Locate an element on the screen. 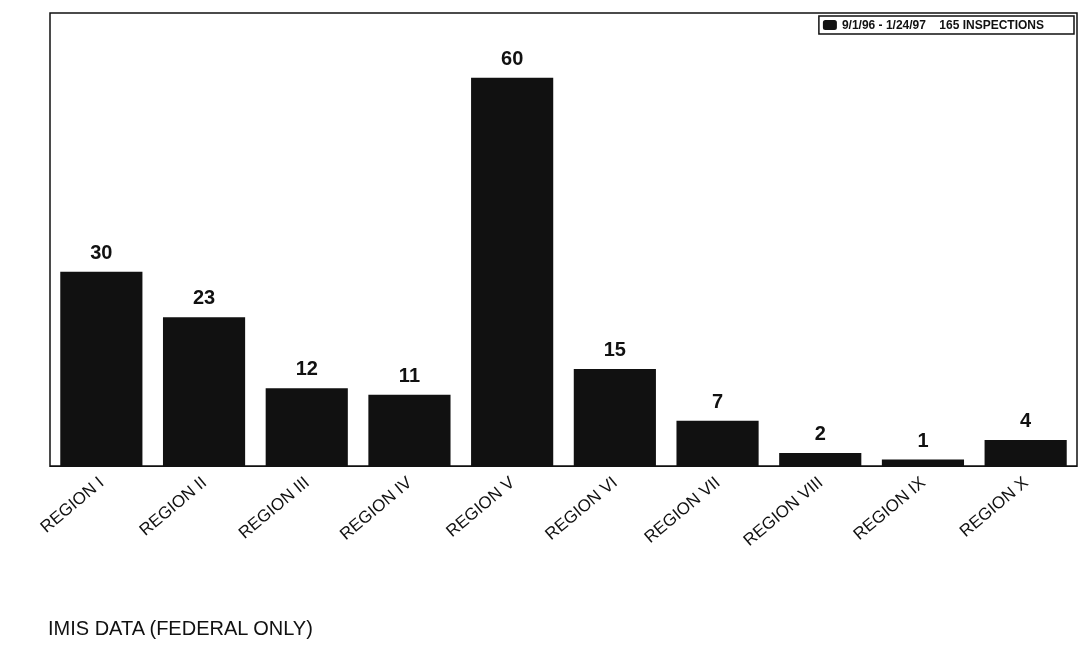  legend-label: 9/1/96 - 1/24/97 165 INSPECTIONS is located at coordinates (943, 25).